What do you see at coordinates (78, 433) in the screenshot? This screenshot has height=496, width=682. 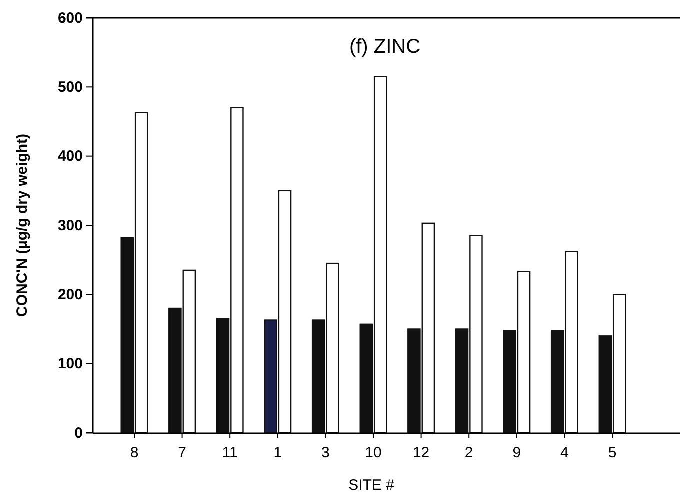 I see `y-tick-label: 0` at bounding box center [78, 433].